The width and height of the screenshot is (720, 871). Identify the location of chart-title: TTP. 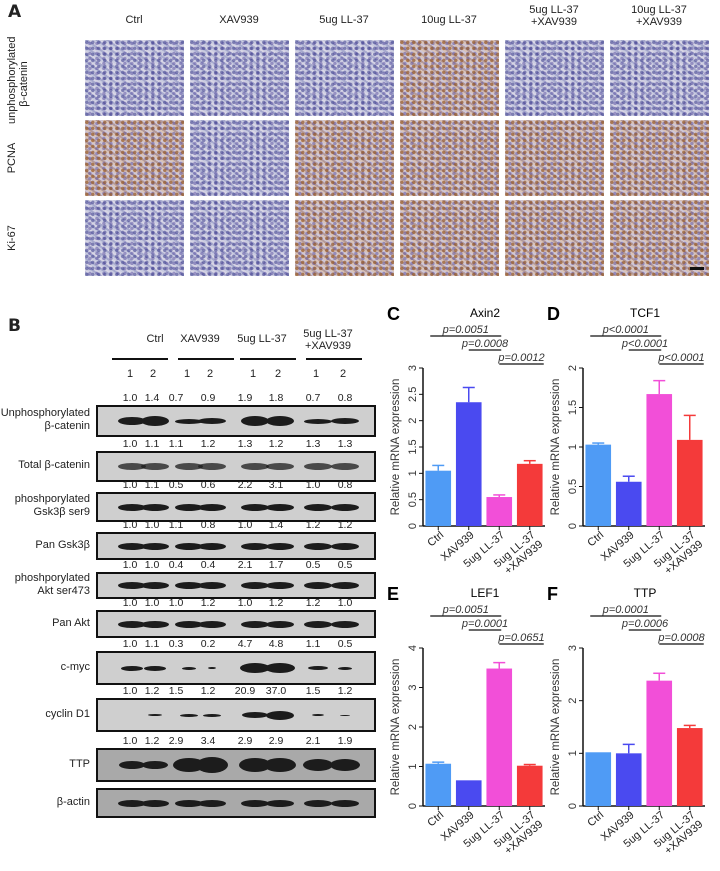
(645, 593).